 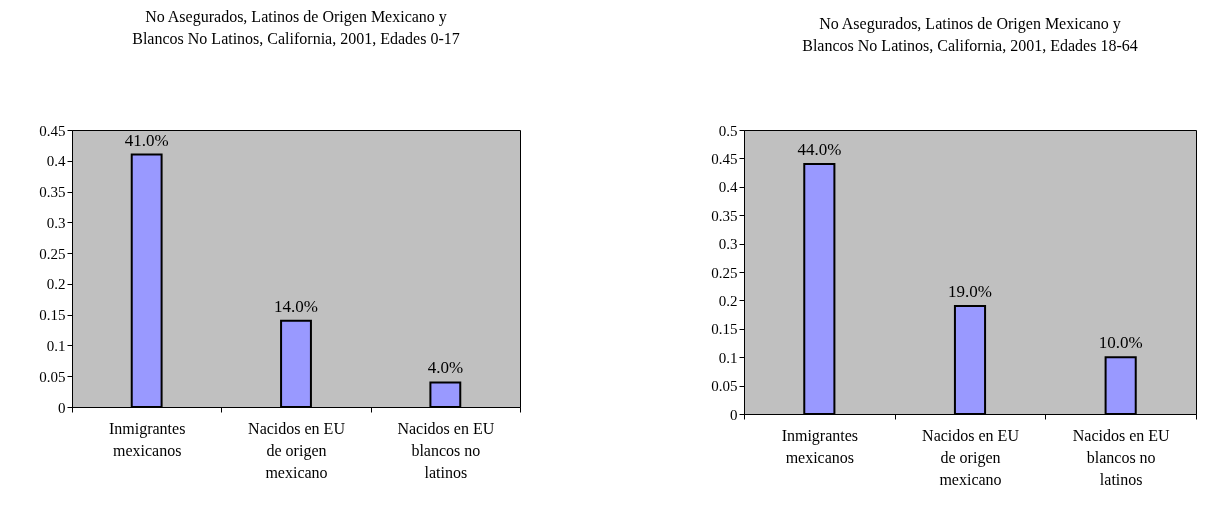 I want to click on chart-title: No Asegurados, Latinos de Origen Mexicano y Blancos No Latinos, California, 2001, Edades 0-17, so click(x=296, y=27).